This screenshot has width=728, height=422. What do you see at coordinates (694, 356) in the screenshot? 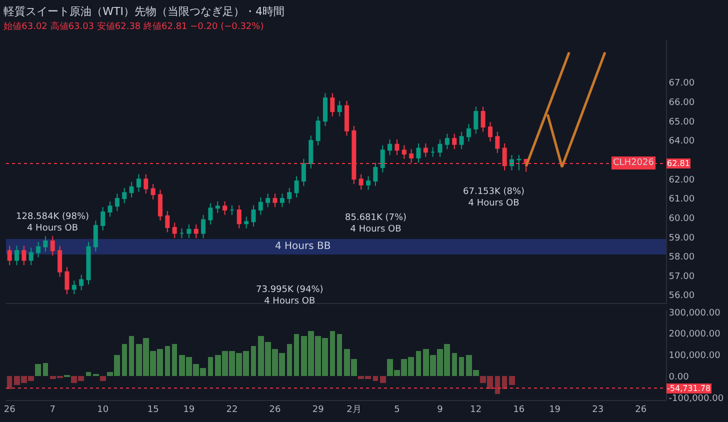
I see `y-tick-label: 100,000.00` at bounding box center [694, 356].